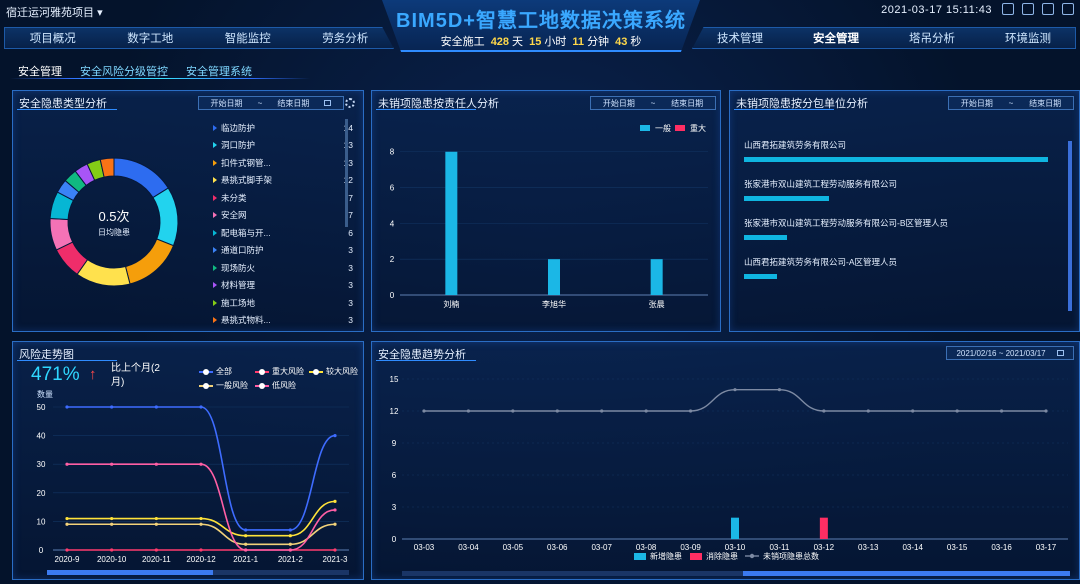  Describe the element at coordinates (283, 251) in the screenshot. I see `list-item: 通道口防护 3` at that location.